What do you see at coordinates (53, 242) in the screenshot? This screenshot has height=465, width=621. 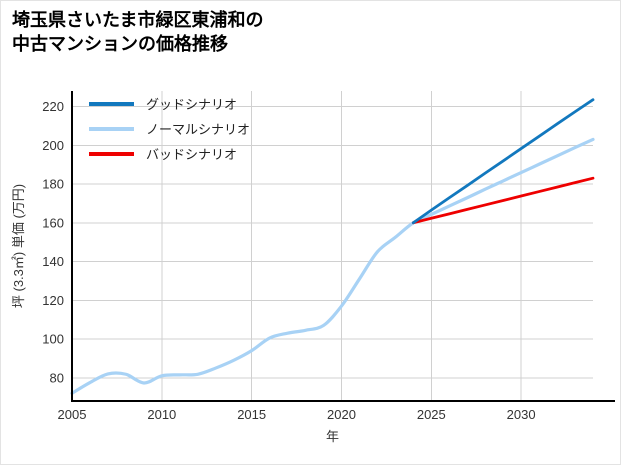 I see `y-tick-labels: 80 100 120 140 160 180 200 220` at bounding box center [53, 242].